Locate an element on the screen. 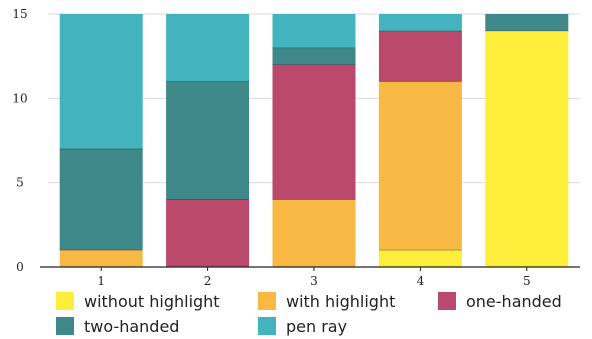  y-tick-label: 0 is located at coordinates (20, 267).